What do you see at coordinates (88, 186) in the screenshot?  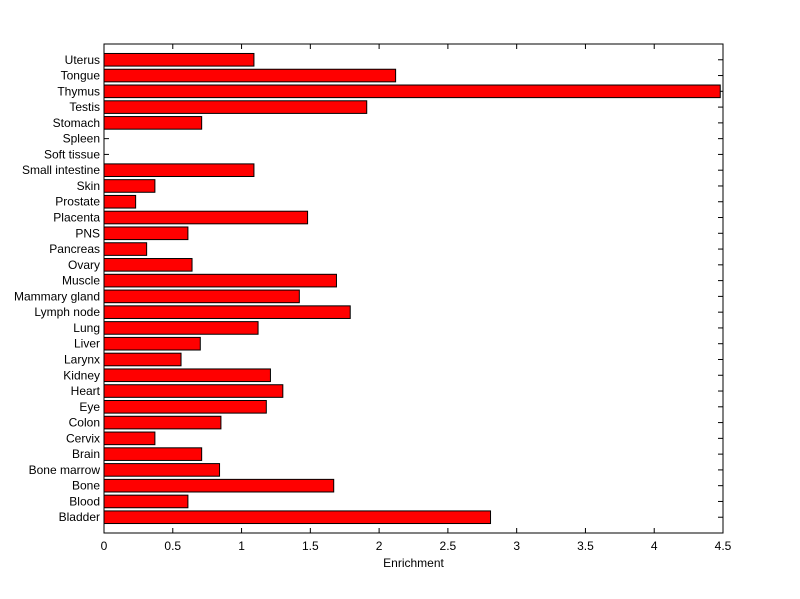 I see `category-label: Skin` at bounding box center [88, 186].